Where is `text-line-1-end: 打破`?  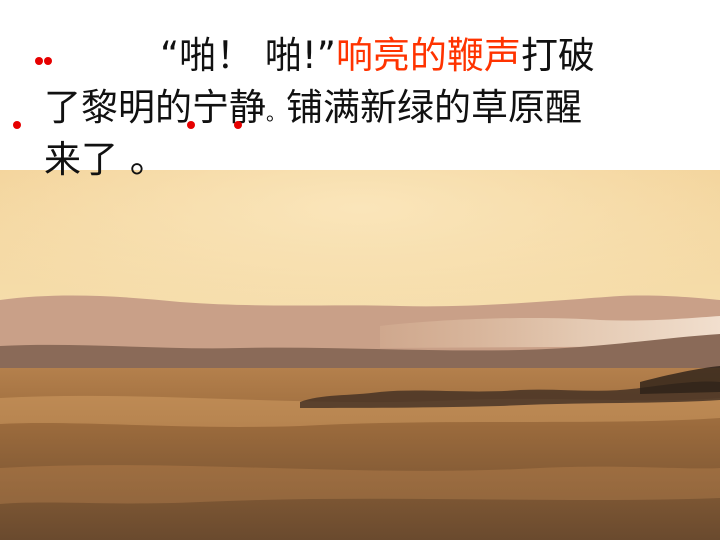 text-line-1-end: 打破 is located at coordinates (557, 55).